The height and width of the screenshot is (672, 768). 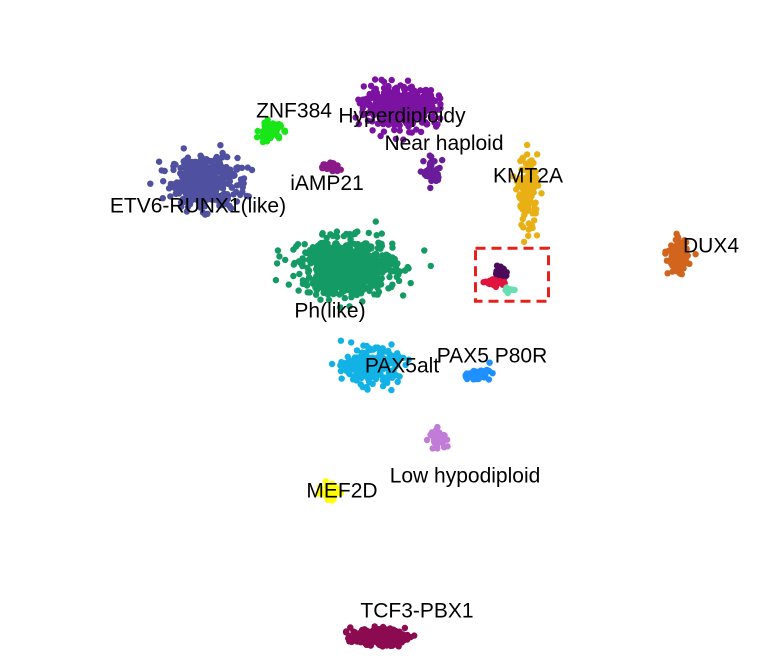 I want to click on label-mef2d: MEF2D, so click(x=341, y=491).